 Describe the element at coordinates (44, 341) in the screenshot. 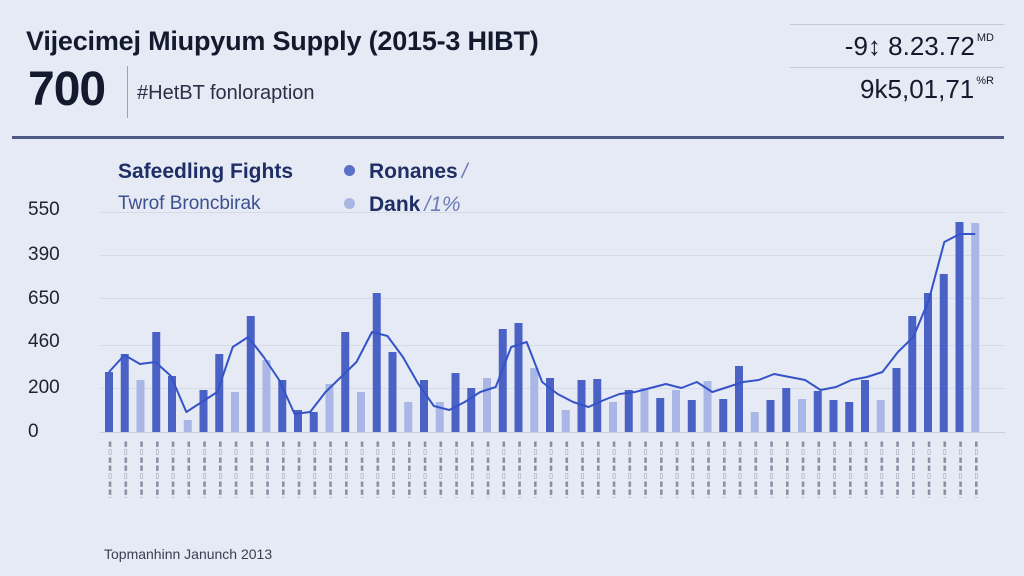

I see `y-tick-label: 460` at that location.